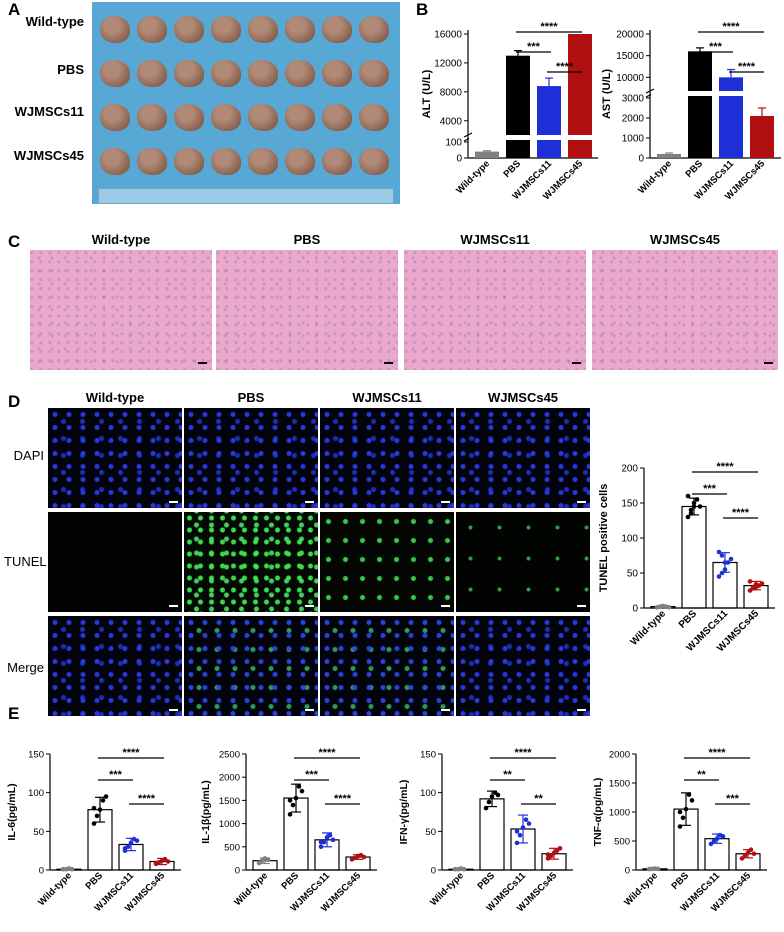 The height and width of the screenshot is (932, 784). What do you see at coordinates (523, 562) in the screenshot?
I see `tunel-wjmscs45` at bounding box center [523, 562].